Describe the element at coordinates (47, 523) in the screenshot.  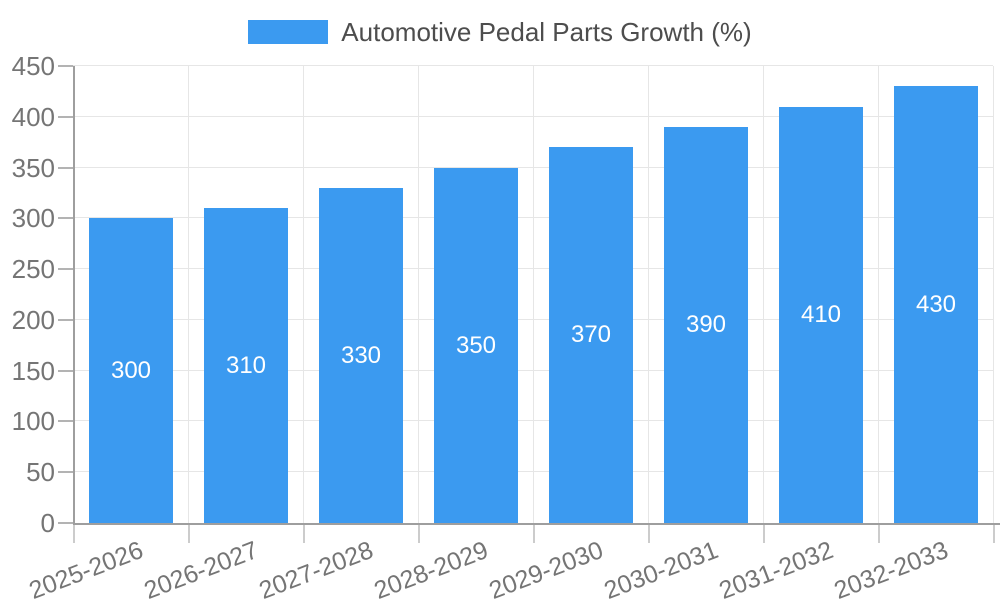
I see `y-tick-label: 0` at that location.